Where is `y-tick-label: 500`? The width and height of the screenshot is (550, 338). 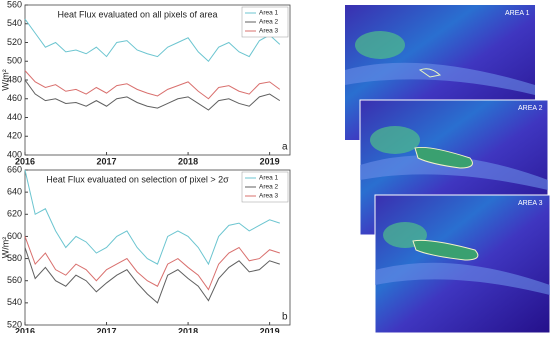 y-tick-label: 500 is located at coordinates (14, 61).